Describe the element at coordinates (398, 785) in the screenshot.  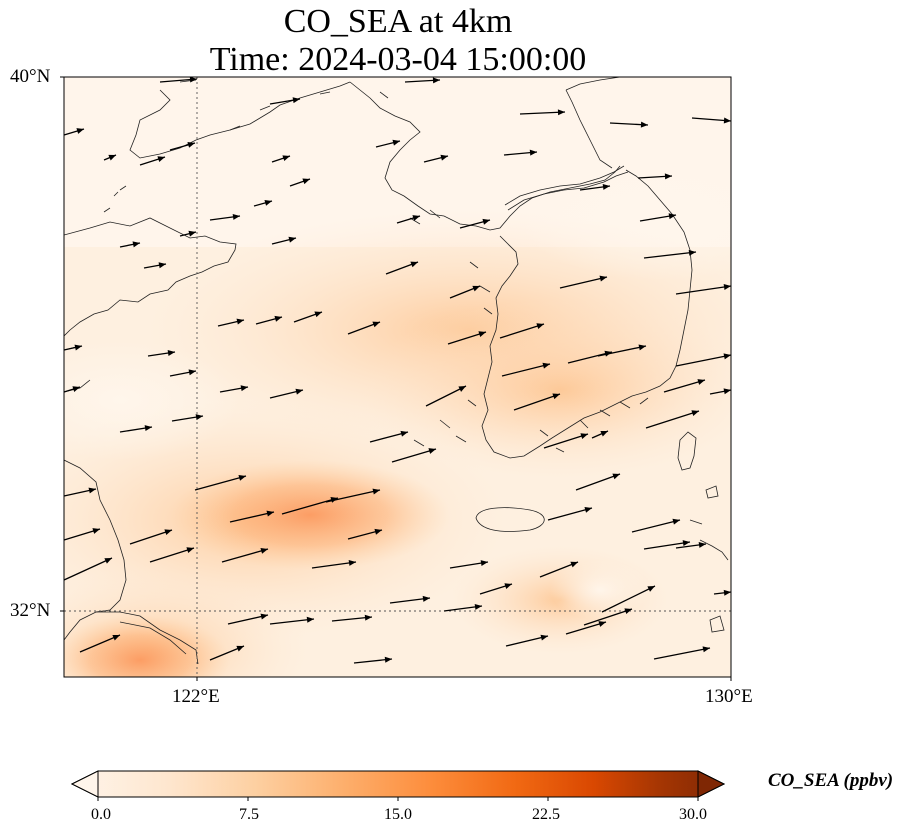
I see `colorbar` at that location.